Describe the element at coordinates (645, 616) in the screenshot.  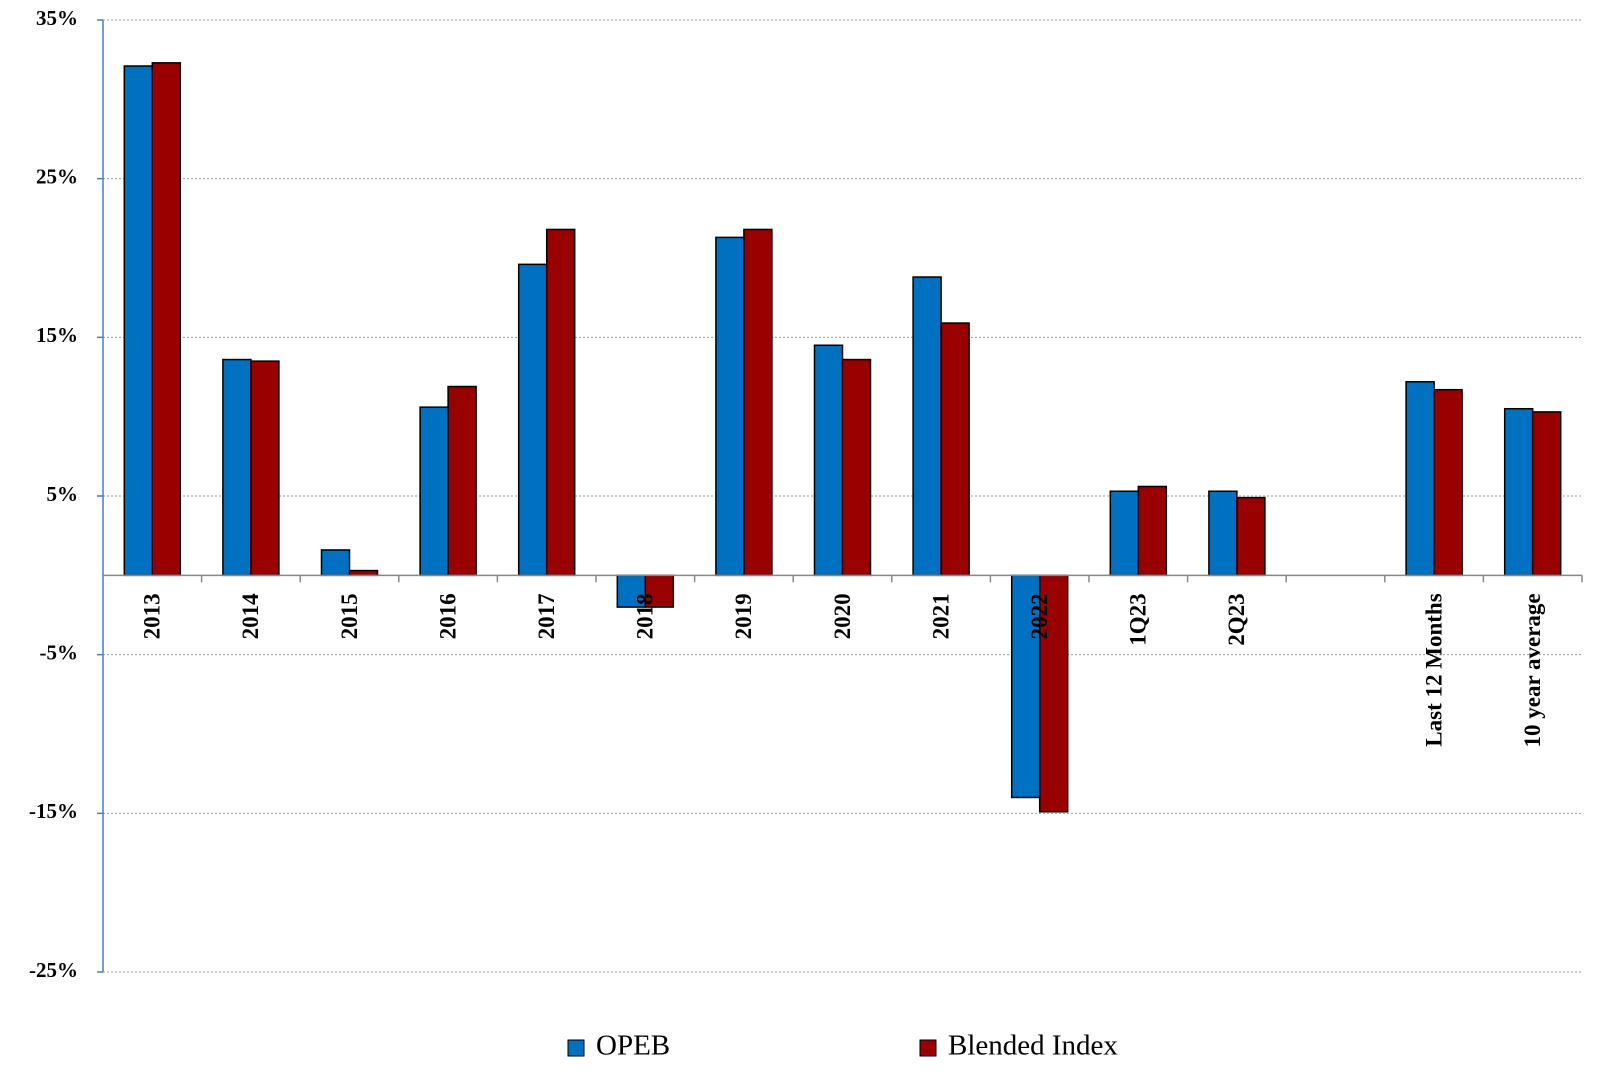
I see `x-tick-label: 2018` at that location.